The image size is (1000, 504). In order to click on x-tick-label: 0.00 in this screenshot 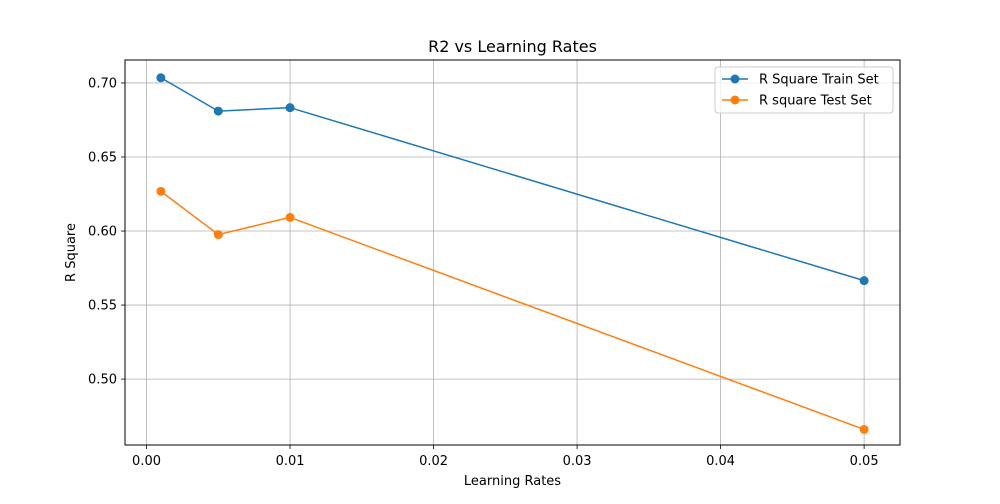, I will do `click(146, 461)`.